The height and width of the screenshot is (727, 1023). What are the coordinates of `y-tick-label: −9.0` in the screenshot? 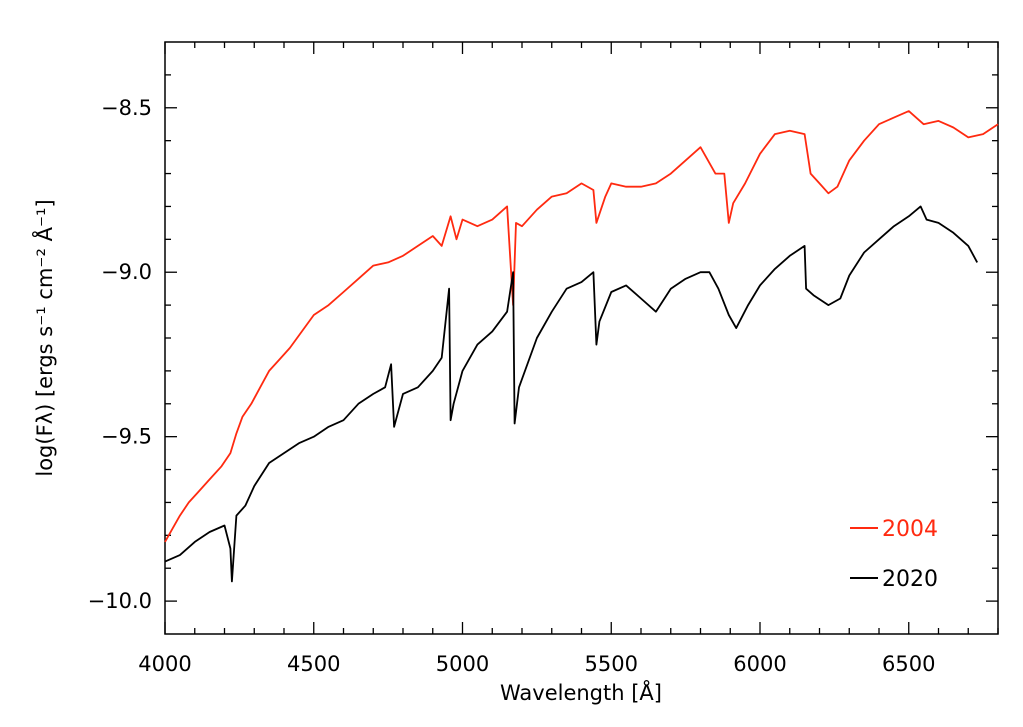 It's located at (126, 272).